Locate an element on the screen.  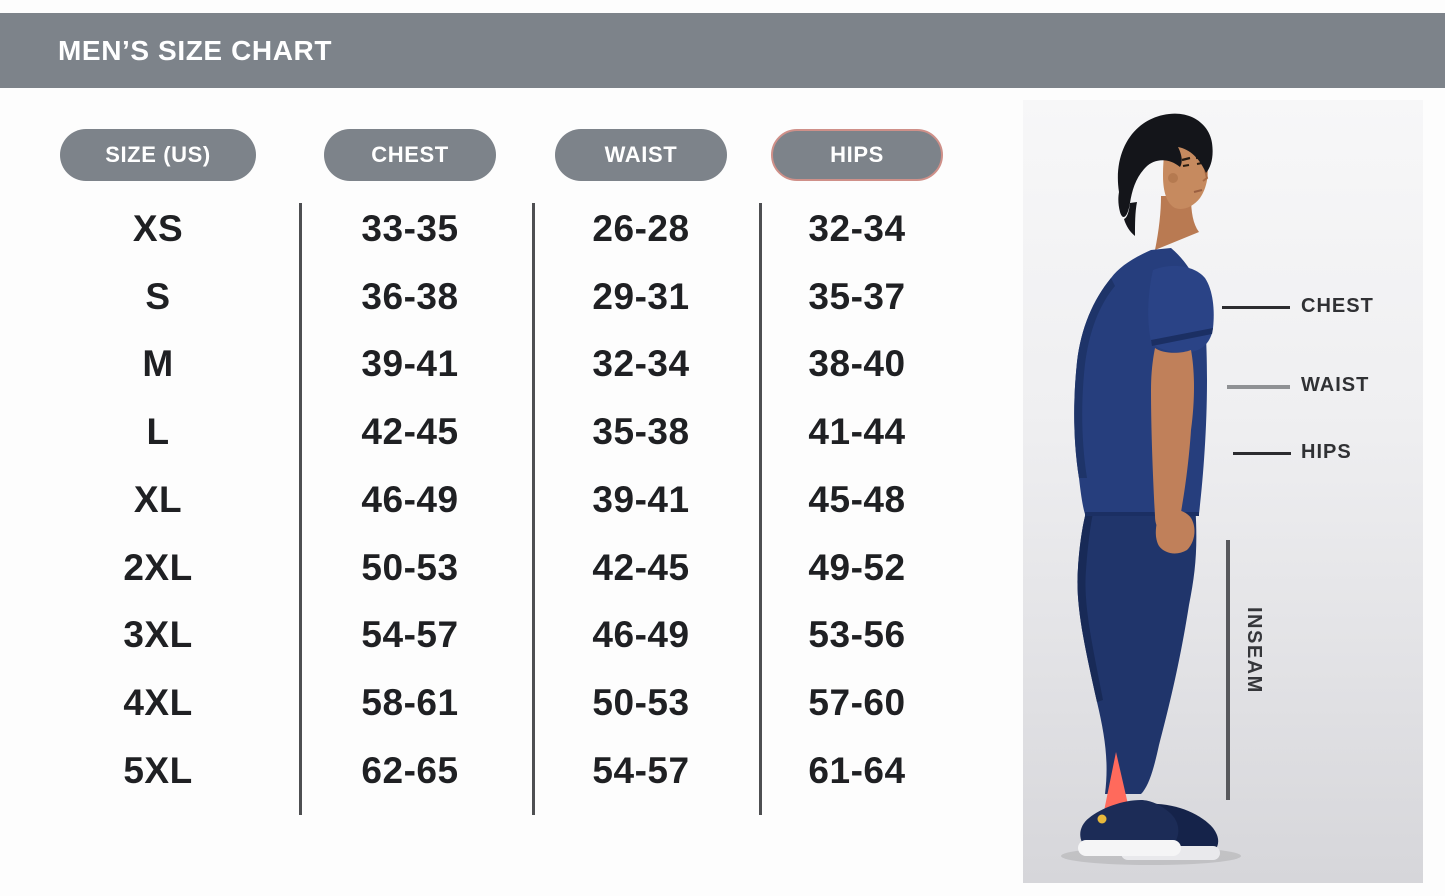
table-row: 3XL 54-57 46-49 53-56 is located at coordinates (490, 636).